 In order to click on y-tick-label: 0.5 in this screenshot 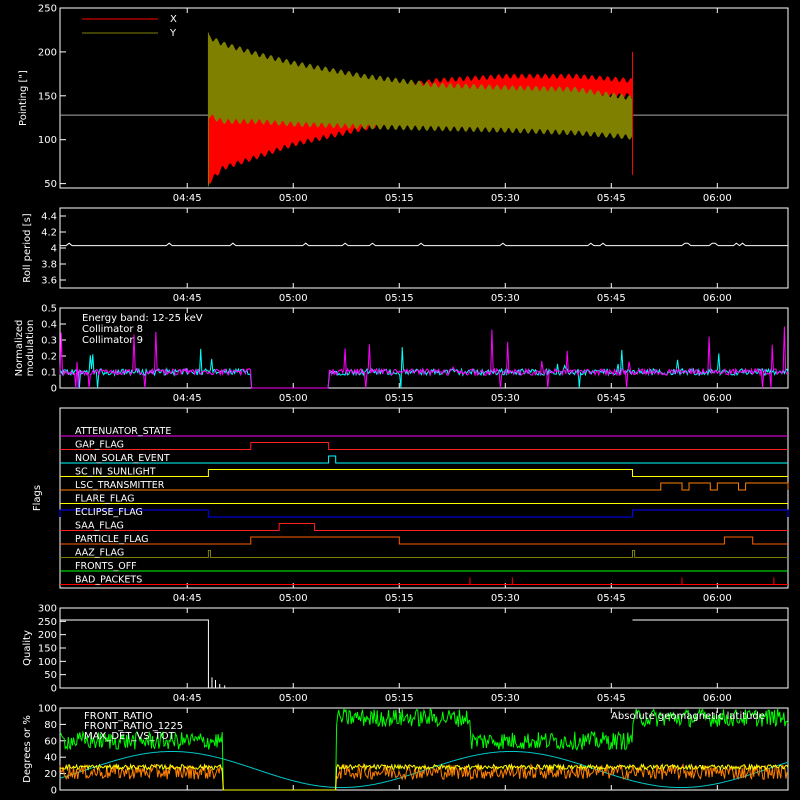, I will do `click(49, 309)`.